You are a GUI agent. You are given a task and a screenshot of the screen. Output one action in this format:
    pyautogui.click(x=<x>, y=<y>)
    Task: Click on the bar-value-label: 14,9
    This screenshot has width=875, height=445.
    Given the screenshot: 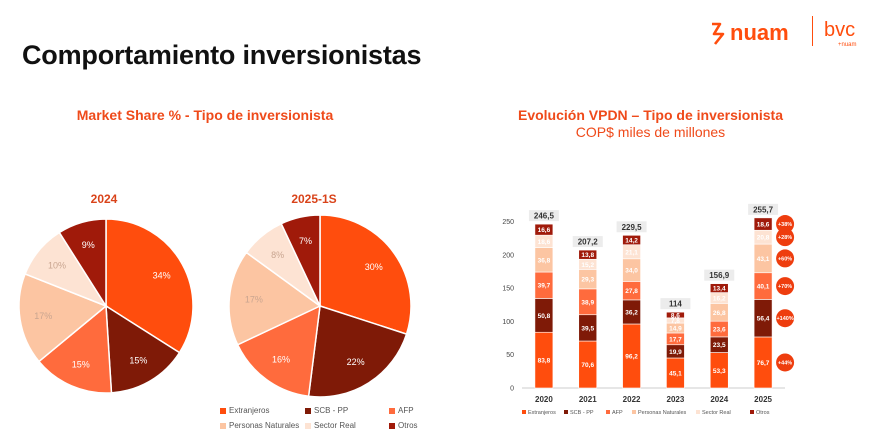 What is the action you would take?
    pyautogui.click(x=675, y=329)
    